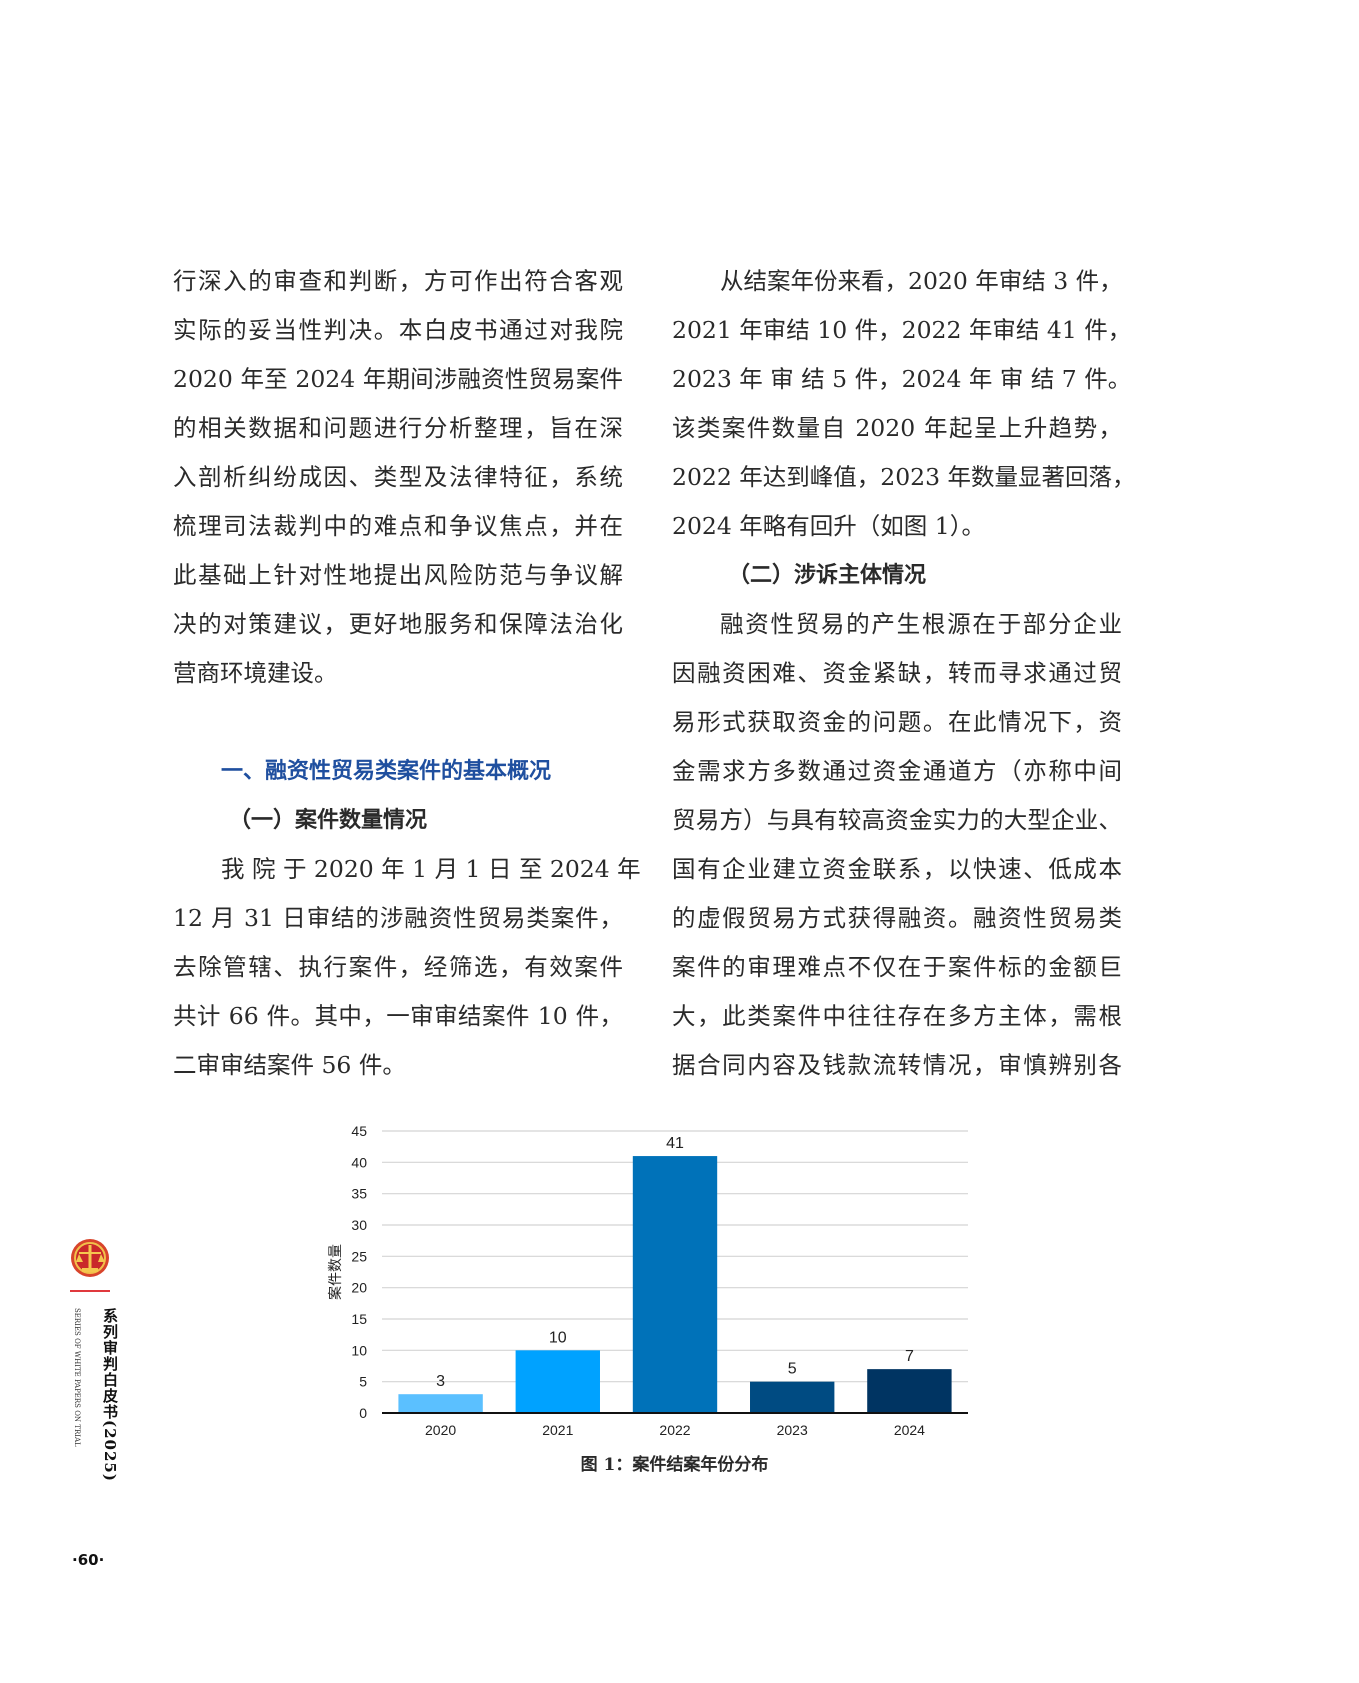 This screenshot has height=1683, width=1359. What do you see at coordinates (897, 428) in the screenshot?
I see `paragraph-line: 该类案件数量自 2020 年起呈上升趋势，` at bounding box center [897, 428].